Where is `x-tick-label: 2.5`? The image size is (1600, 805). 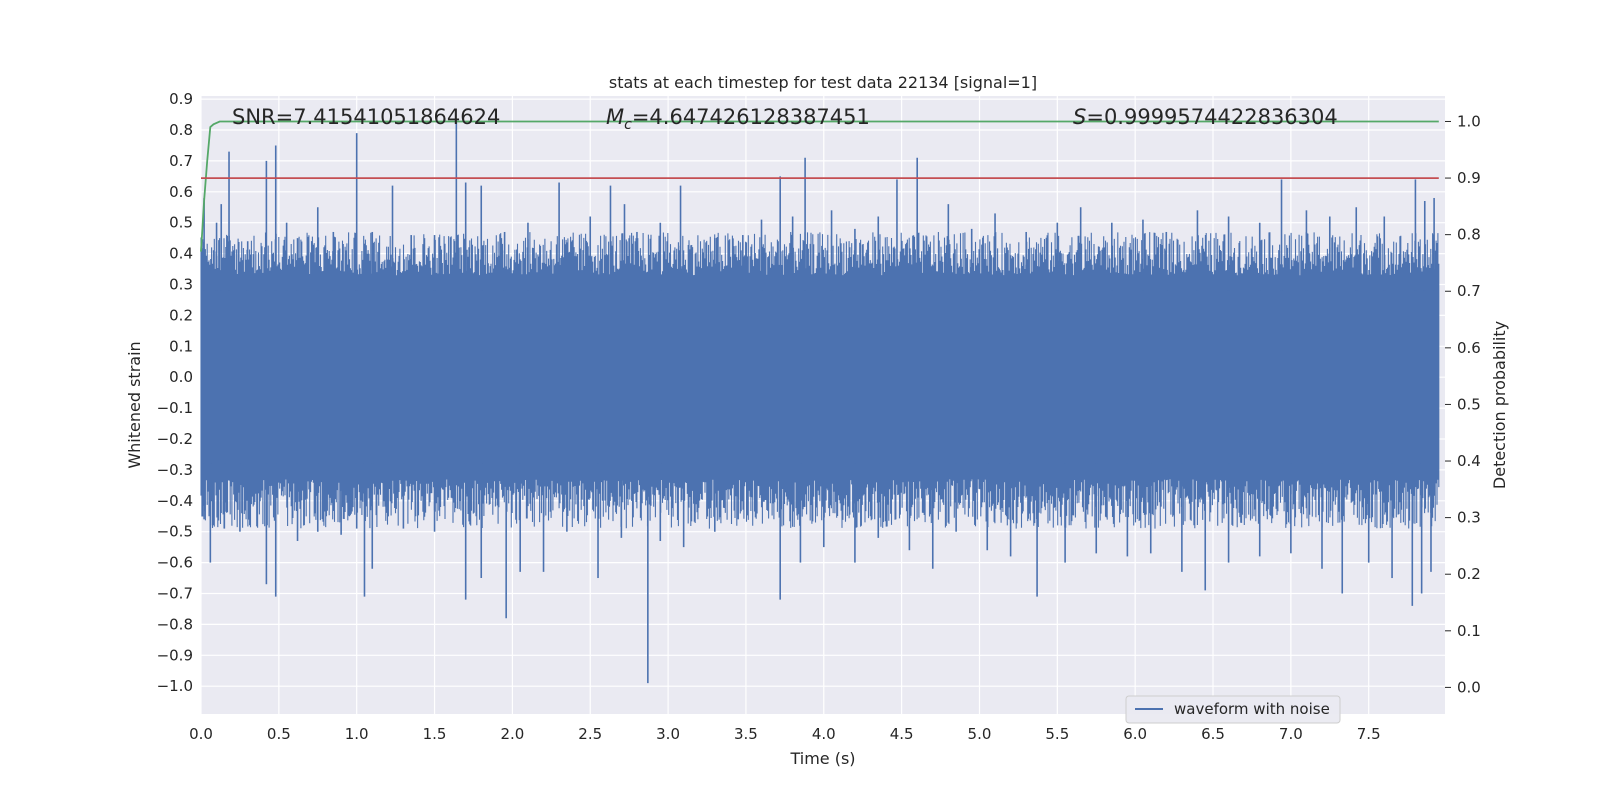 x-tick-label: 2.5 is located at coordinates (590, 734).